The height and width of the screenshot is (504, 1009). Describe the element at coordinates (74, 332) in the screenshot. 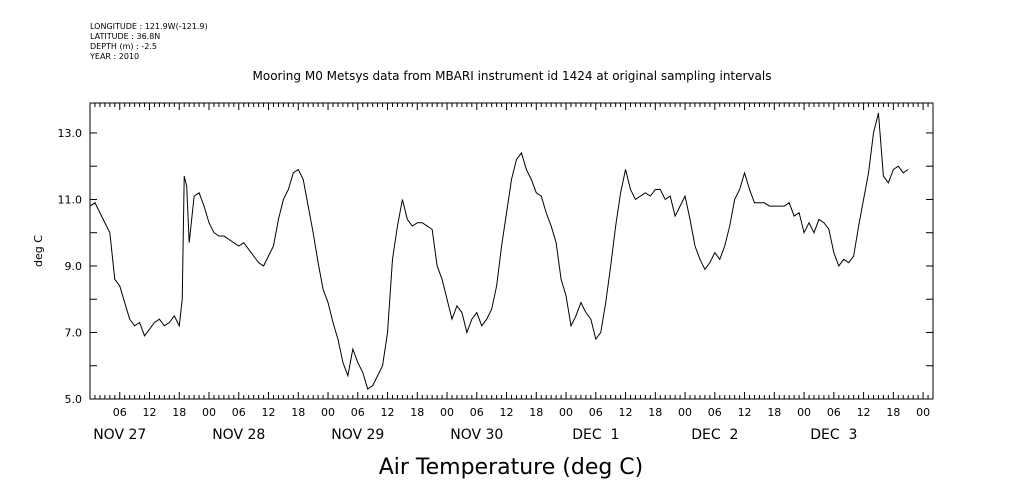

I see `y-tick-label: 7.0` at that location.